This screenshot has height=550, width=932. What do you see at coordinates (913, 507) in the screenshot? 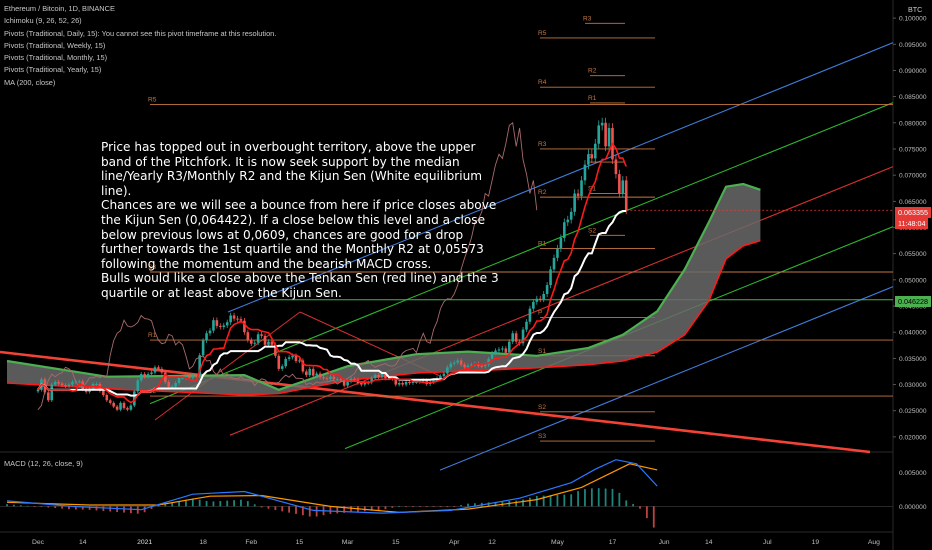
I see `macd-y-tick-label: 0.000000` at bounding box center [913, 507].